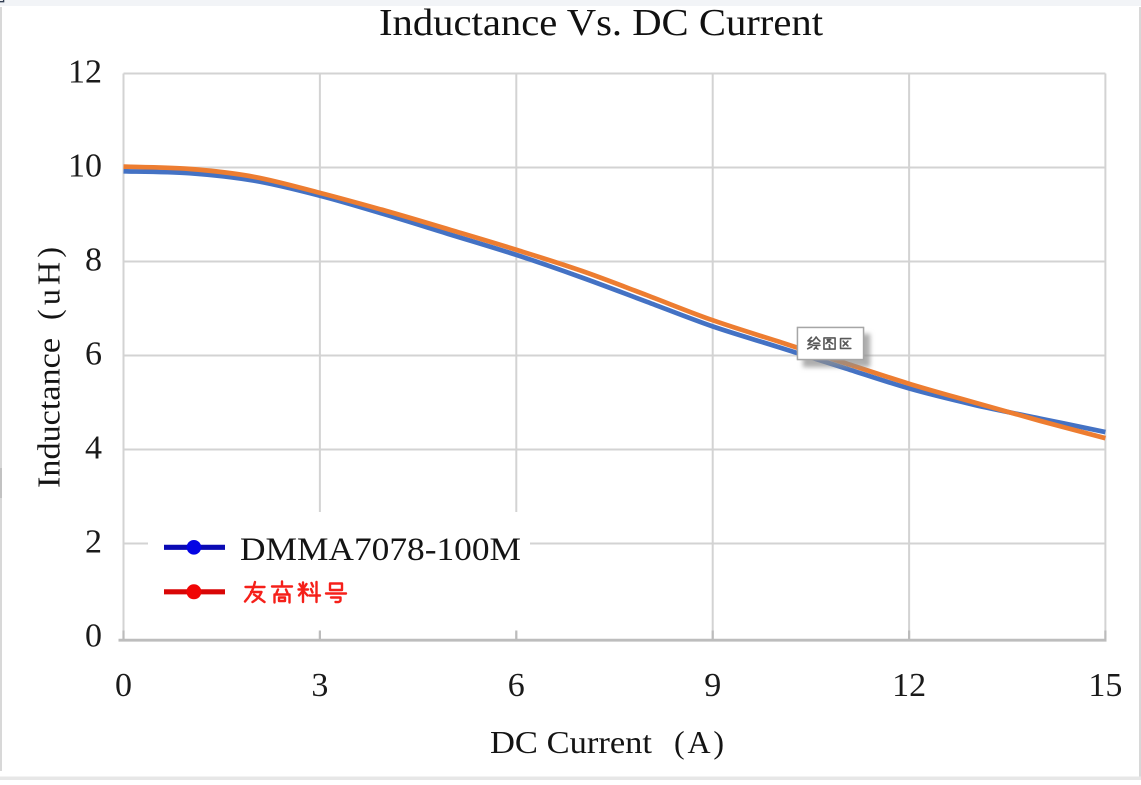 This screenshot has height=785, width=1141. I want to click on svg-text: (A), so click(699, 742).